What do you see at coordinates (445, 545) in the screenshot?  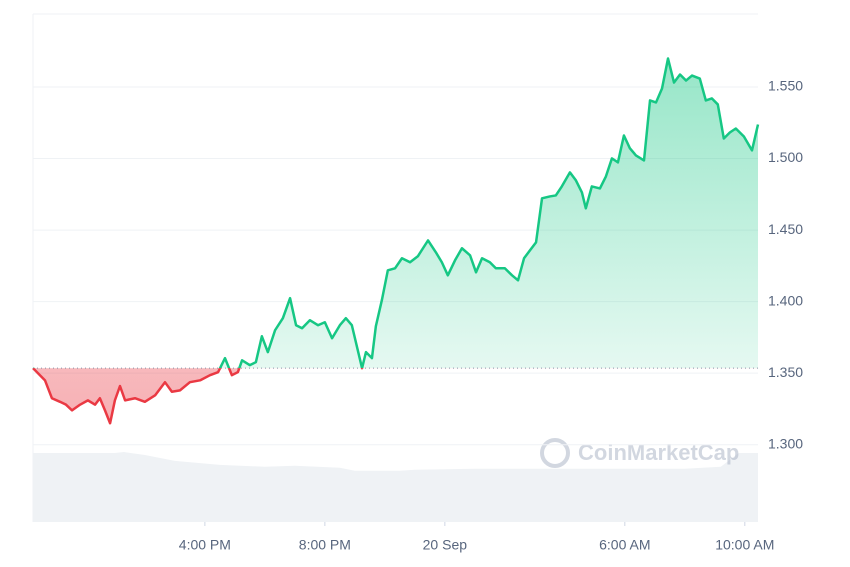 I see `x-tick-label: 20 Sep` at bounding box center [445, 545].